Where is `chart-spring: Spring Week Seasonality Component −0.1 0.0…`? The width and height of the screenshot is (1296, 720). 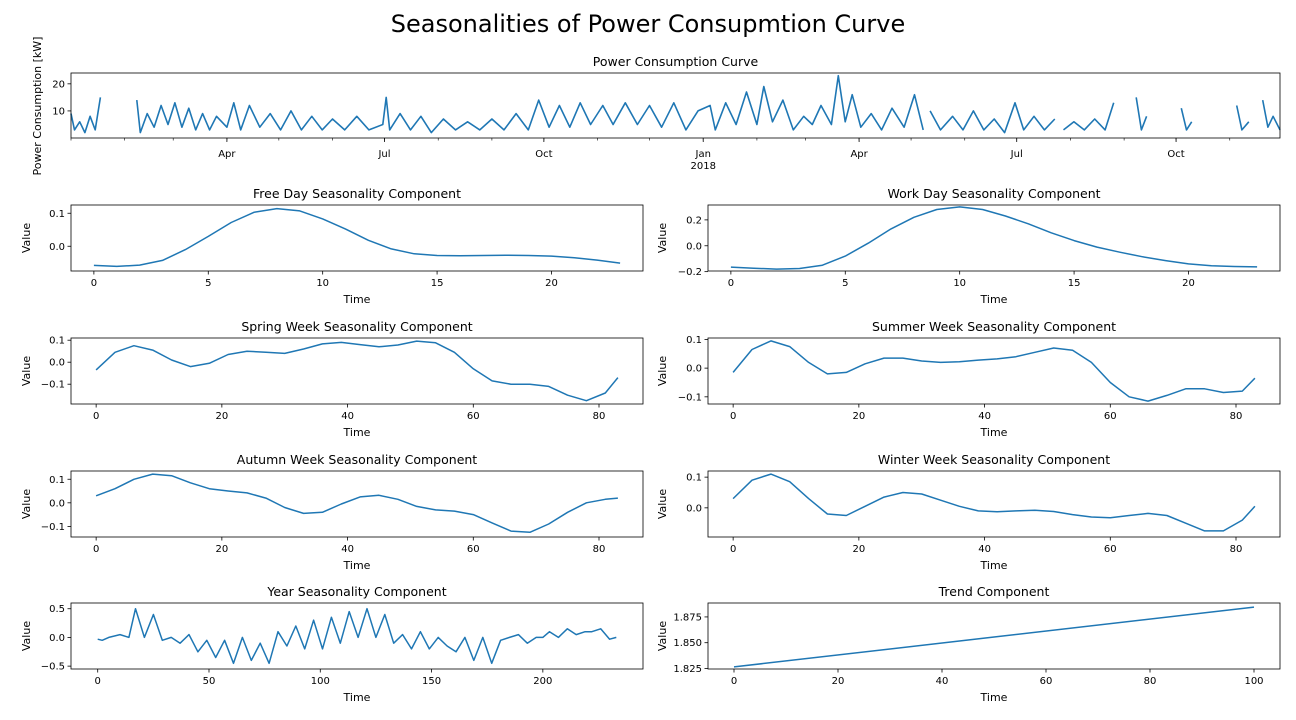 chart-spring: Spring Week Seasonality Component −0.1 0.0… is located at coordinates (332, 379).